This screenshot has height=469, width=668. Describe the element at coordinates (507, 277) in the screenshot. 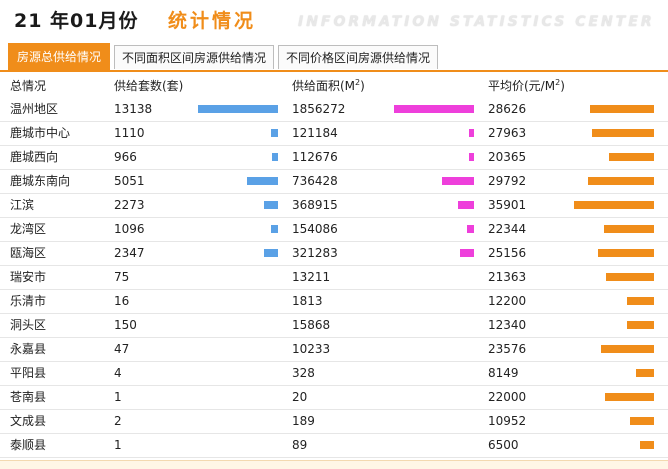

I see `avg-price-value: 21363` at that location.